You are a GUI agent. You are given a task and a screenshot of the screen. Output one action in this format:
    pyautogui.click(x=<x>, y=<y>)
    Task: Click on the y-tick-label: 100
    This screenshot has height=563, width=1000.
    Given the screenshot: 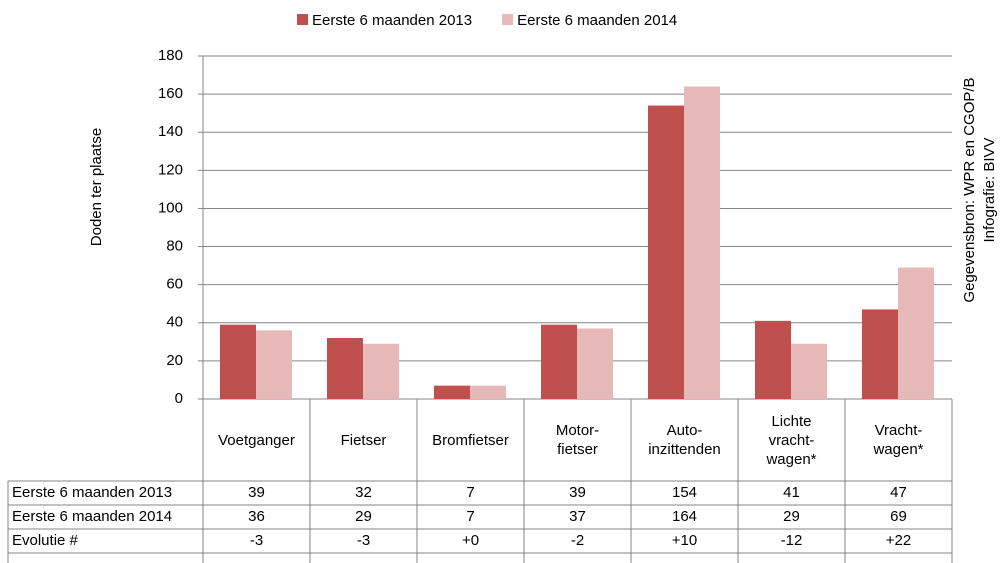 What is the action you would take?
    pyautogui.click(x=170, y=207)
    